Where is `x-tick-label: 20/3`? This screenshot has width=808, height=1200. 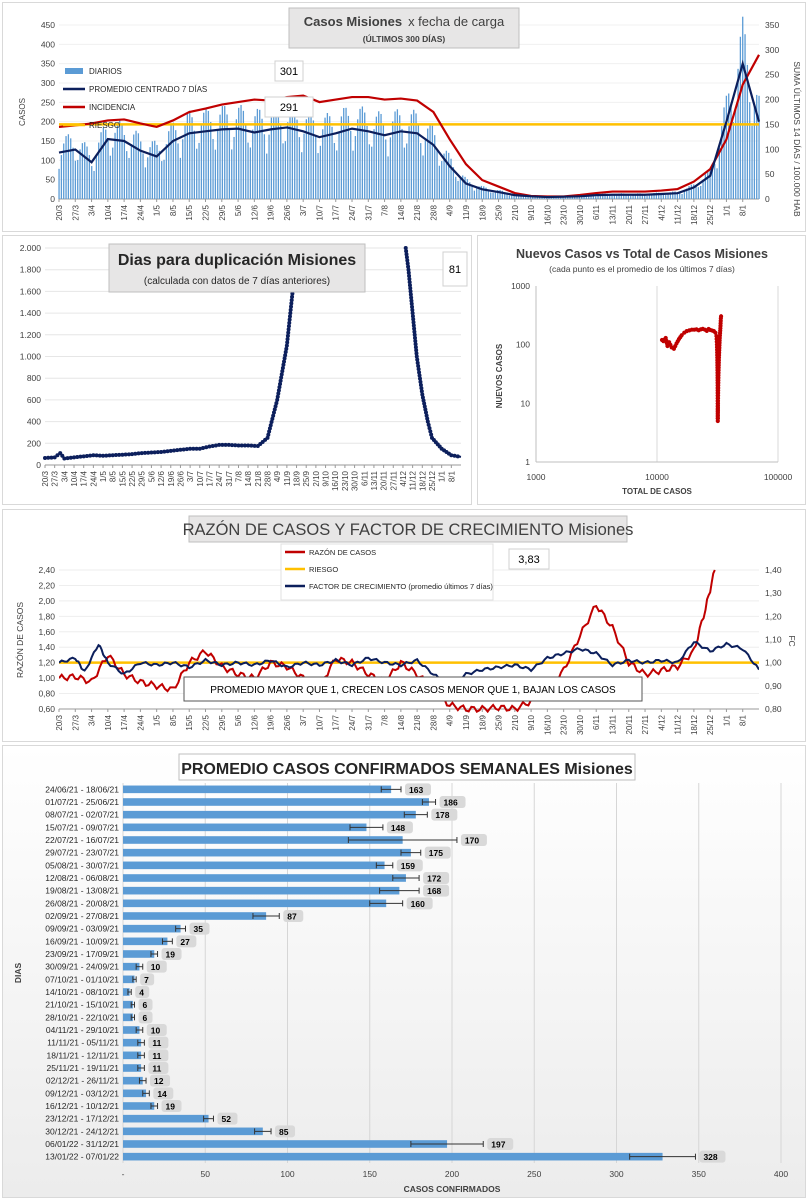
x-tick-label: 20/3 is located at coordinates (45, 478).